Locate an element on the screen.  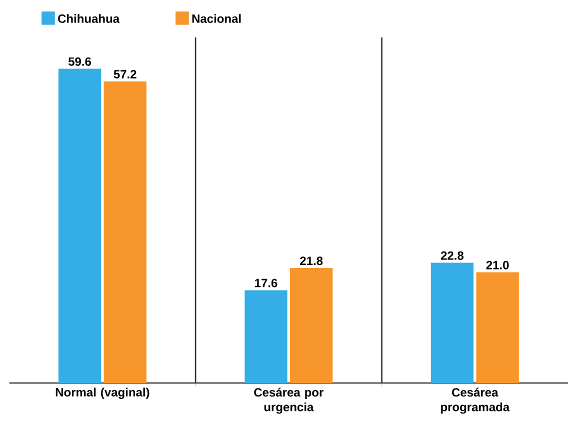
legend-label: Chihuahua is located at coordinates (89, 18).